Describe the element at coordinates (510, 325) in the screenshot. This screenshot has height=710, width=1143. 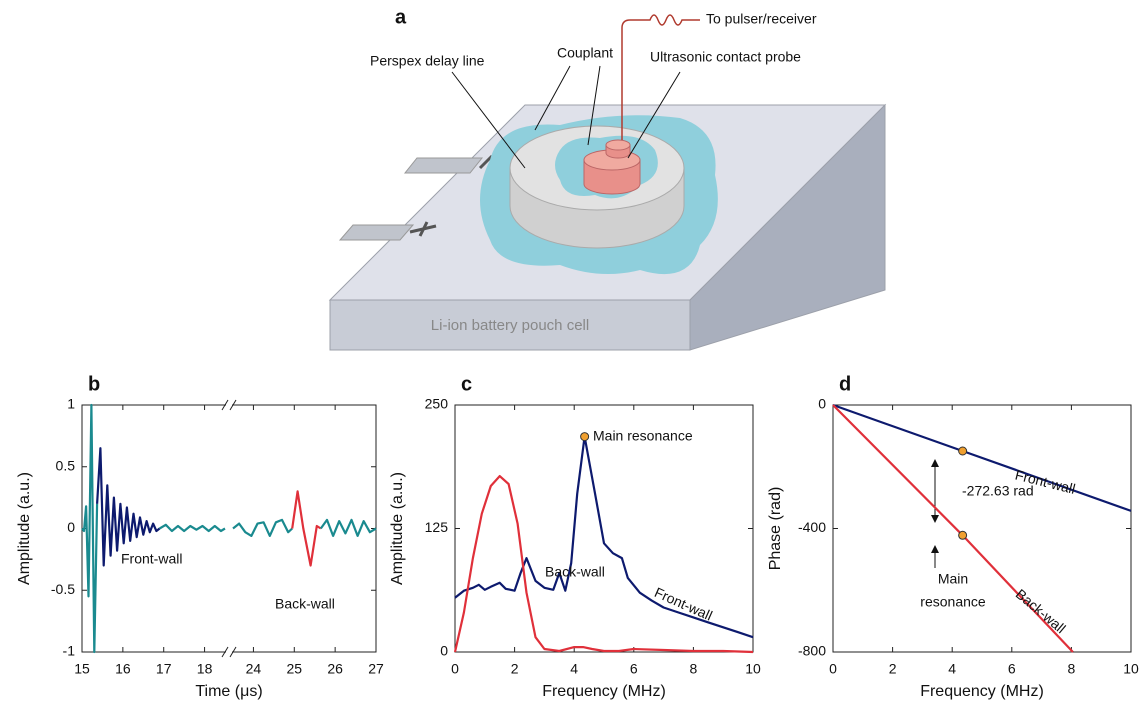
I see `cell-label: Li-ion battery pouch cell` at that location.